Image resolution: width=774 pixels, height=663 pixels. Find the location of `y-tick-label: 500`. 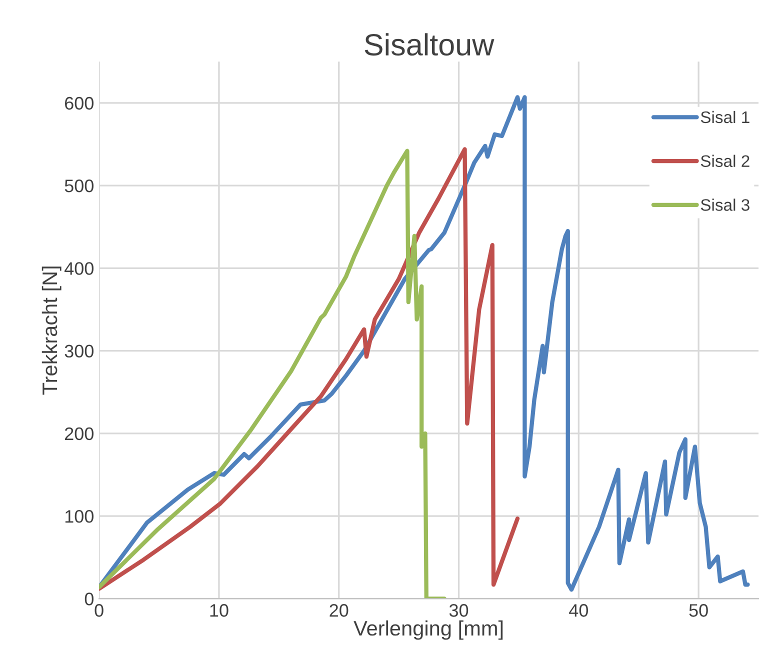

y-tick-label: 500 is located at coordinates (79, 186).